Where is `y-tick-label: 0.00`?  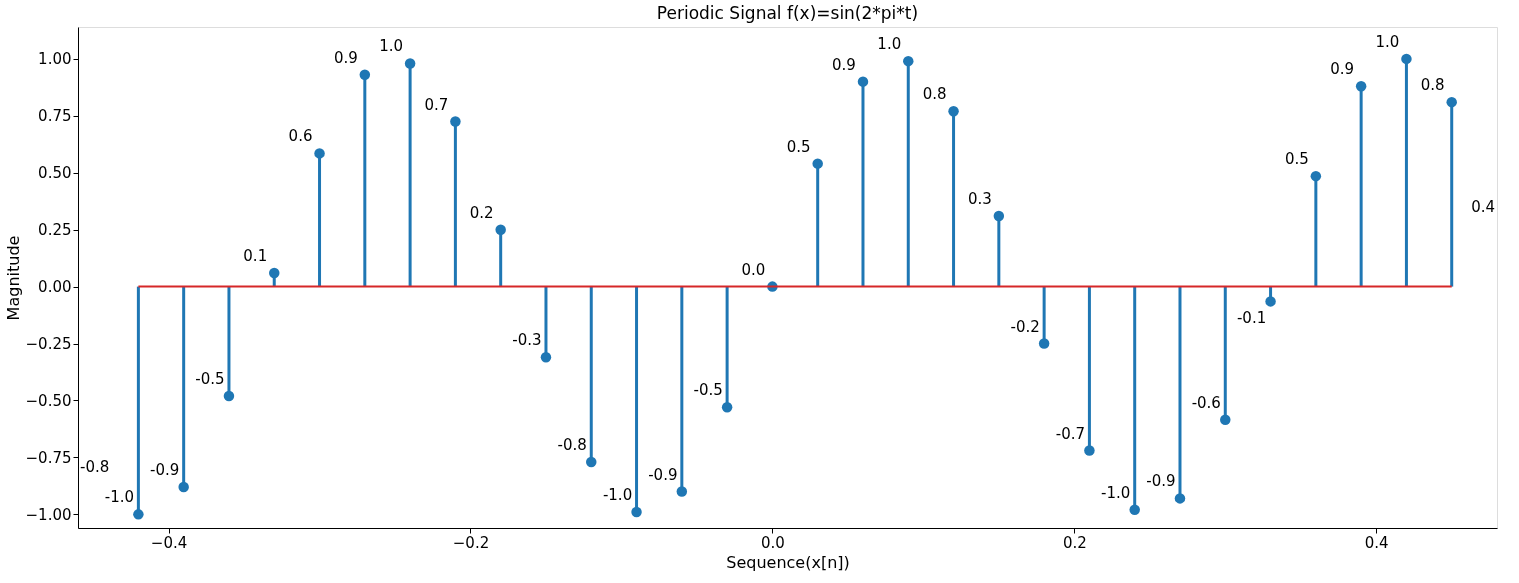
y-tick-label: 0.00 is located at coordinates (55, 287).